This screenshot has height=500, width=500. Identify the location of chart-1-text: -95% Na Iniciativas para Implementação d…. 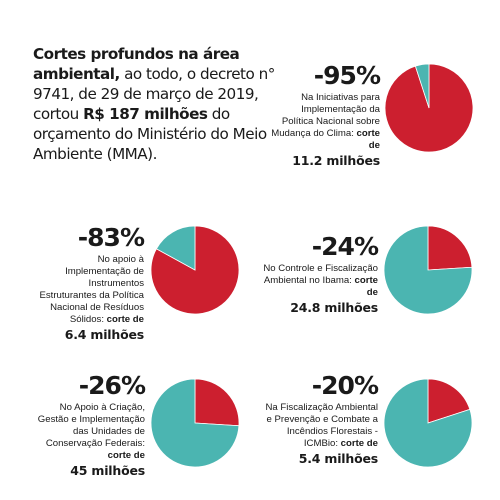
(324, 115).